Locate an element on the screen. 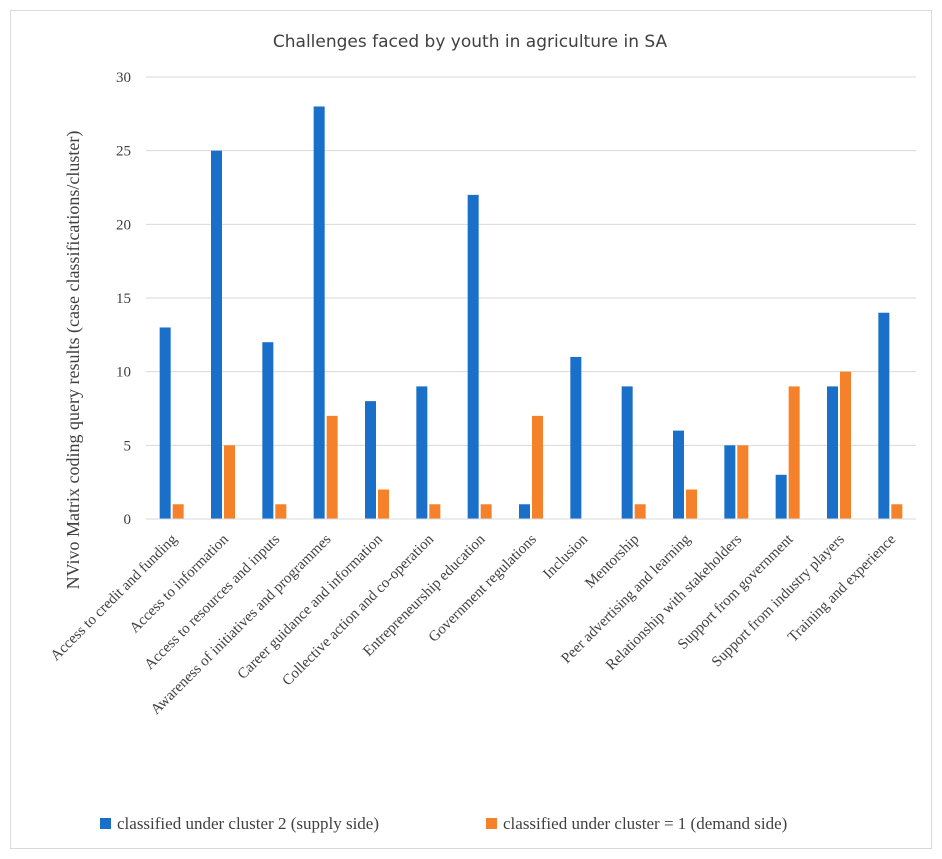  y-tick-label: 0 is located at coordinates (128, 520).